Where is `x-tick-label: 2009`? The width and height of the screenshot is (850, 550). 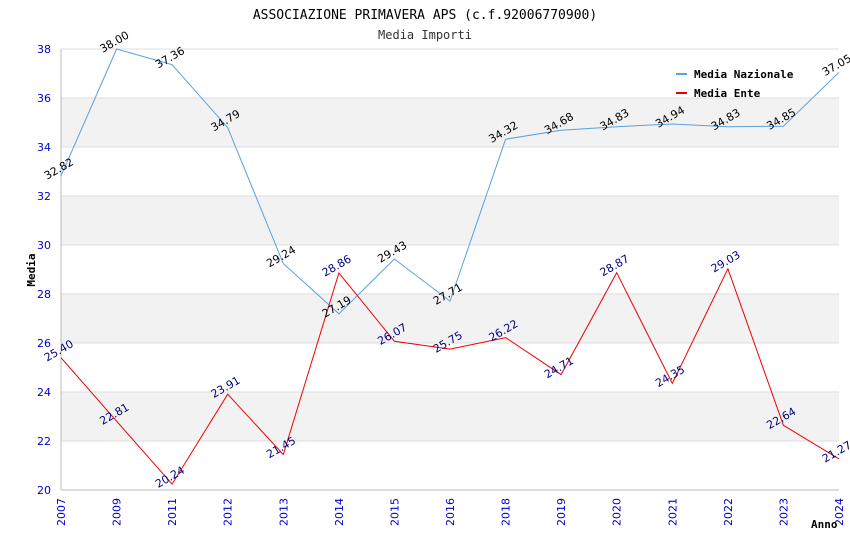 x-tick-label: 2009 is located at coordinates (117, 512).